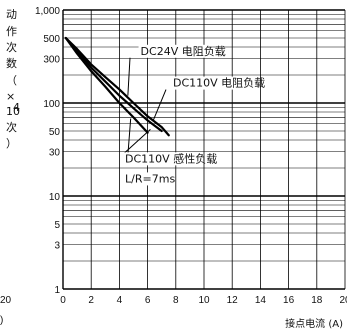 This screenshot has width=347, height=331. Describe the element at coordinates (176, 300) in the screenshot. I see `x-tick-label: 8` at that location.